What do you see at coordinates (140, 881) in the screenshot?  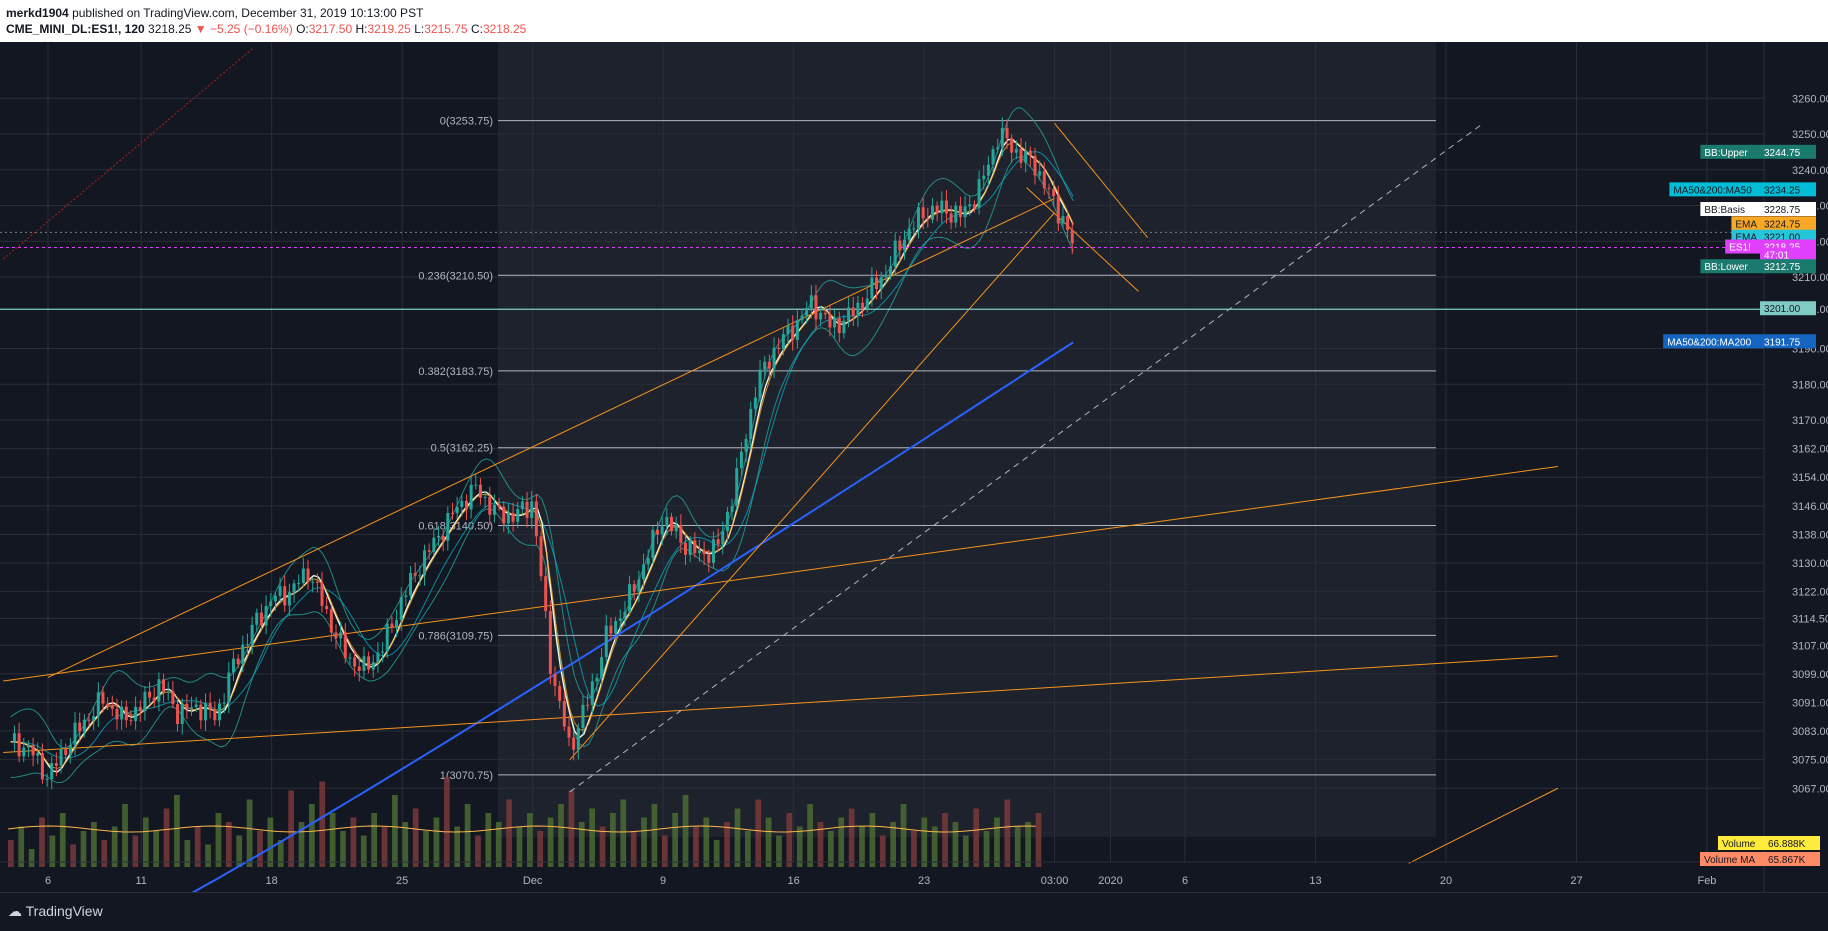 I see `time-tick-label: 11` at bounding box center [140, 881].